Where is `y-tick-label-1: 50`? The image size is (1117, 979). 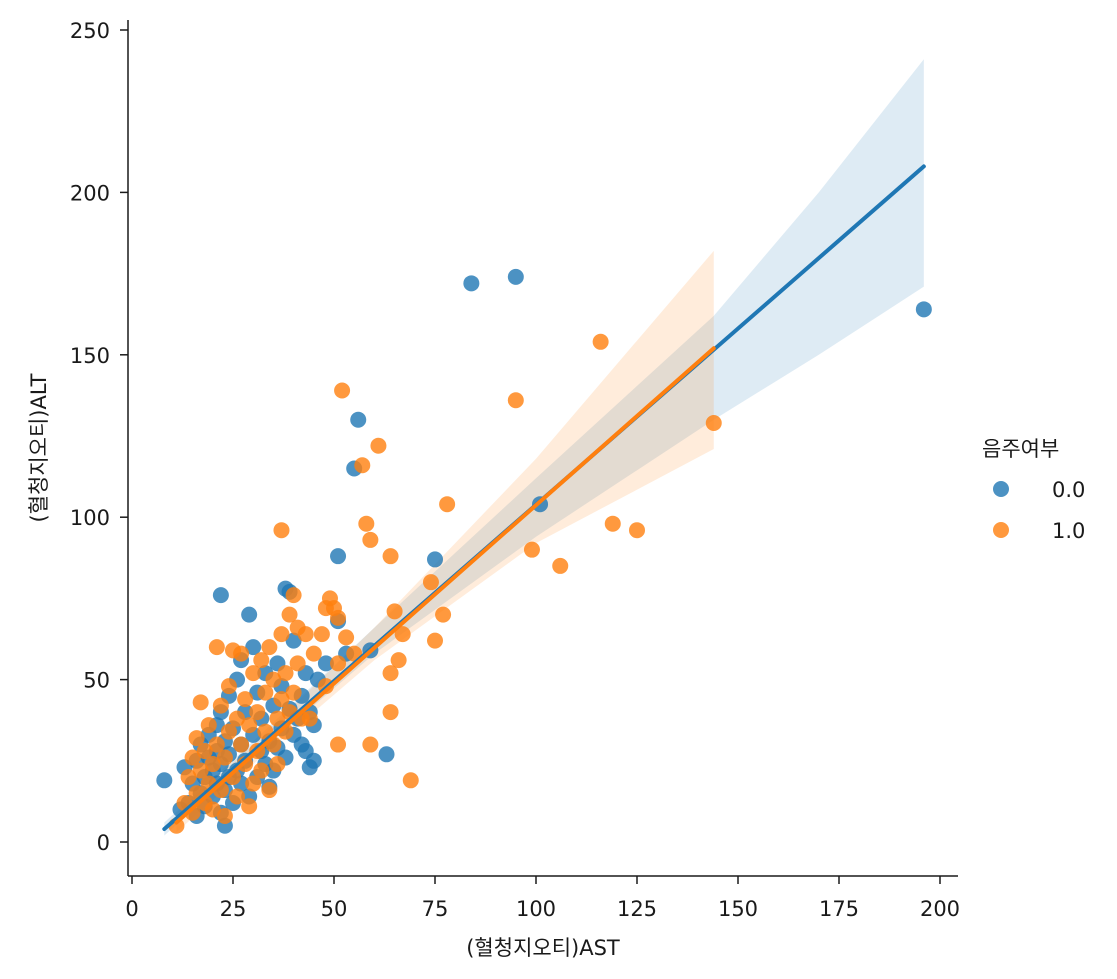 y-tick-label-1: 50 is located at coordinates (96, 681).